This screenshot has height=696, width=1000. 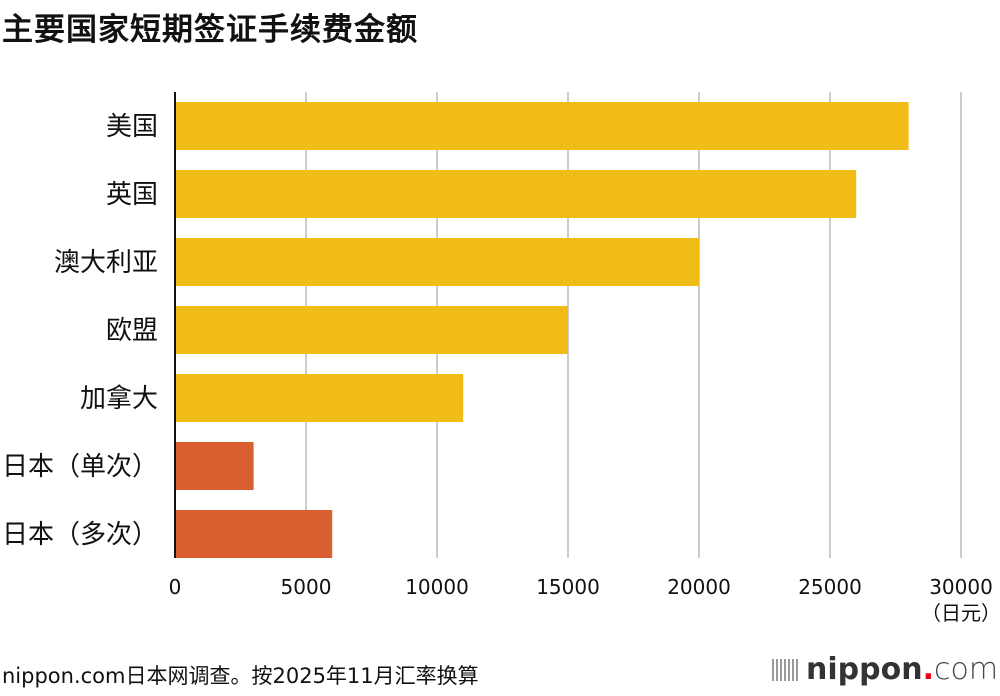 What do you see at coordinates (960, 613) in the screenshot?
I see `x-unit-label: （日元）` at bounding box center [960, 613].